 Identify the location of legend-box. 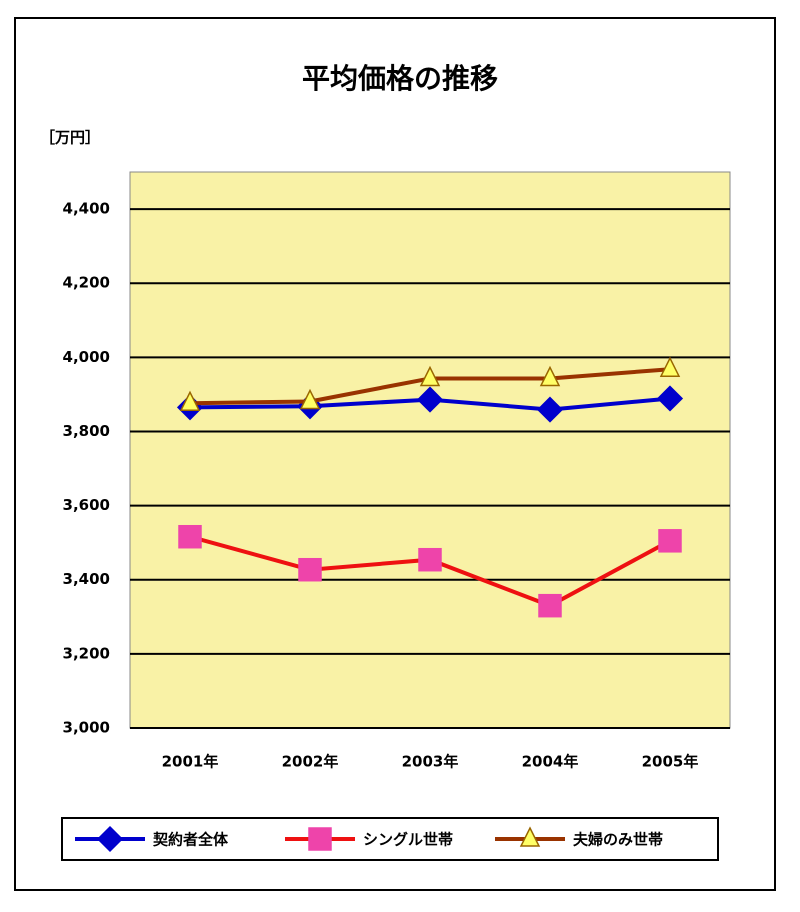
(390, 839).